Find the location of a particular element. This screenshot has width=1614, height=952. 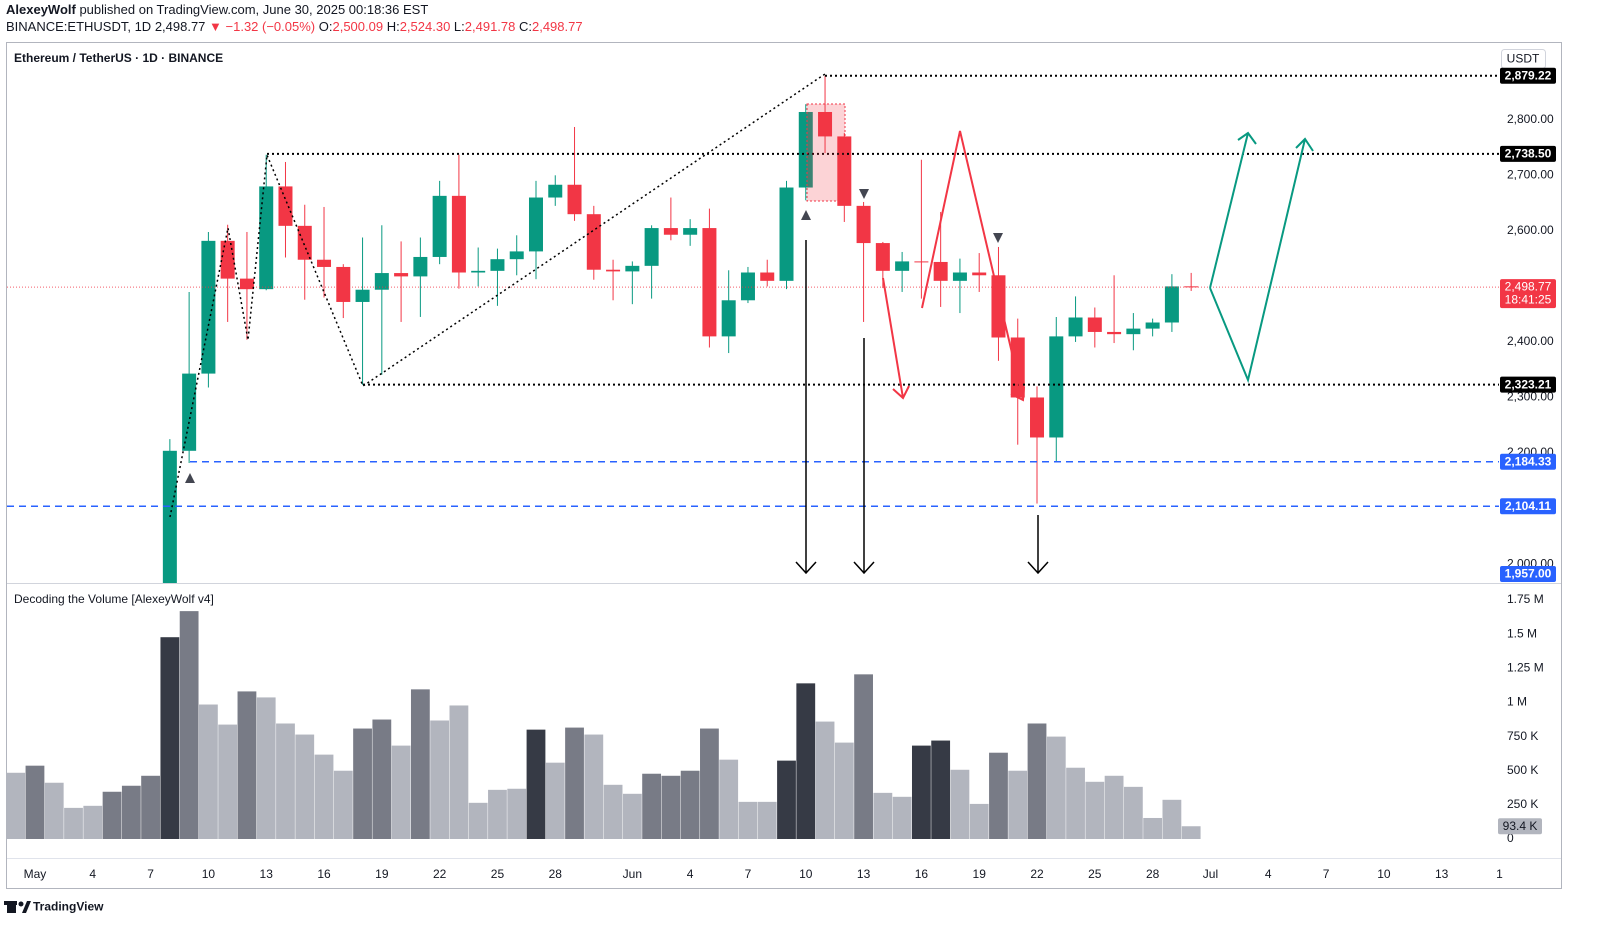

x-tick-label: May is located at coordinates (35, 874).